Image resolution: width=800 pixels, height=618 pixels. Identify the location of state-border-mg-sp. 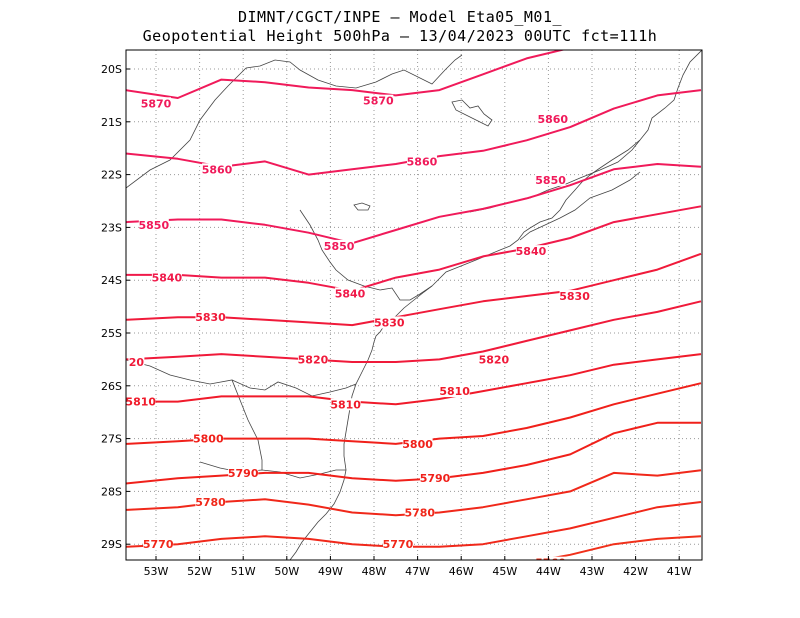
(354, 71).